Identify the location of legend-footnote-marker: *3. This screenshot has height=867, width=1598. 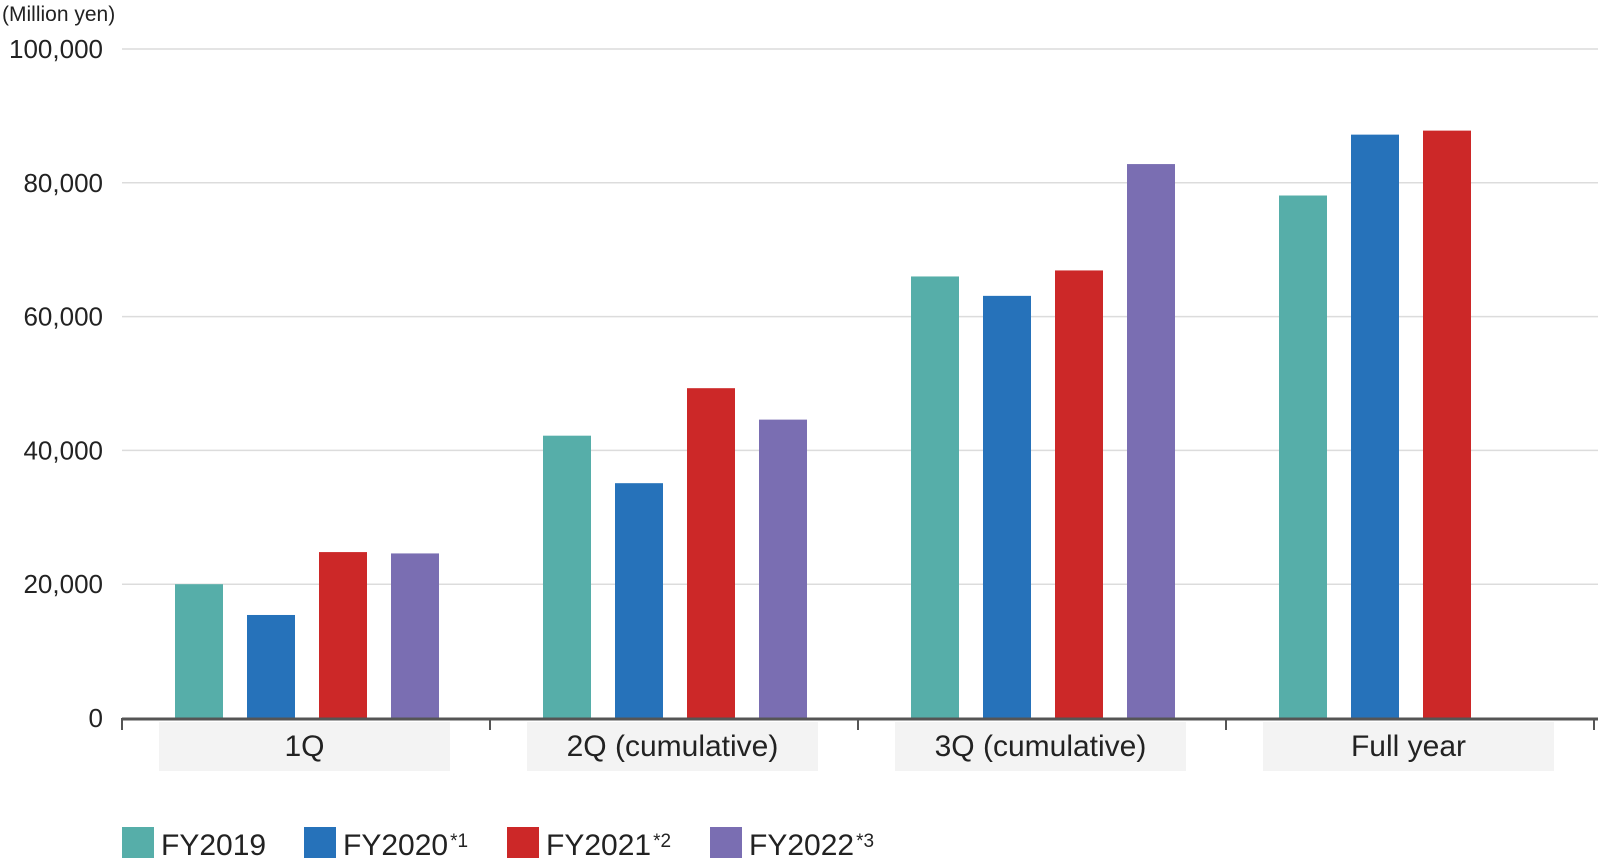
(865, 841).